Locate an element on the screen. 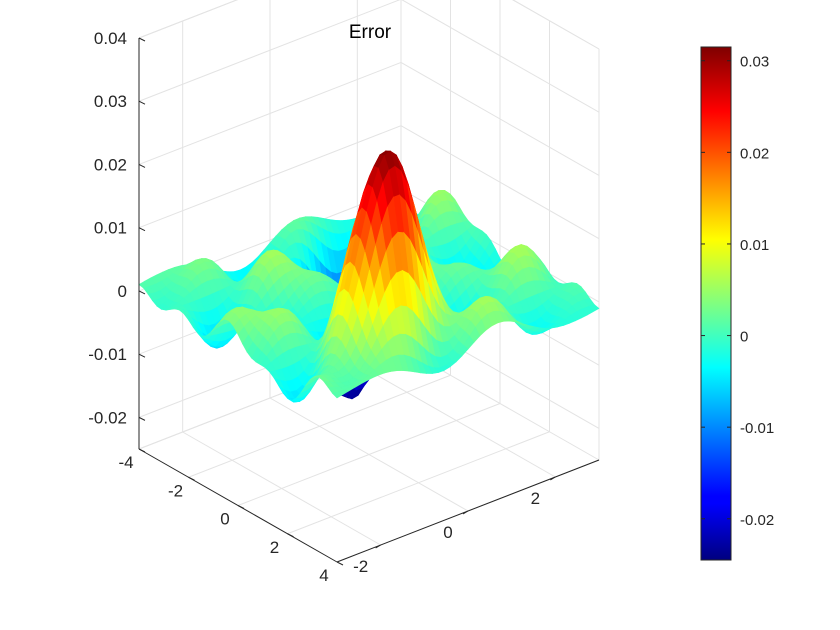 The image size is (840, 630). colorbar-tick-label: 0.02 is located at coordinates (754, 153).